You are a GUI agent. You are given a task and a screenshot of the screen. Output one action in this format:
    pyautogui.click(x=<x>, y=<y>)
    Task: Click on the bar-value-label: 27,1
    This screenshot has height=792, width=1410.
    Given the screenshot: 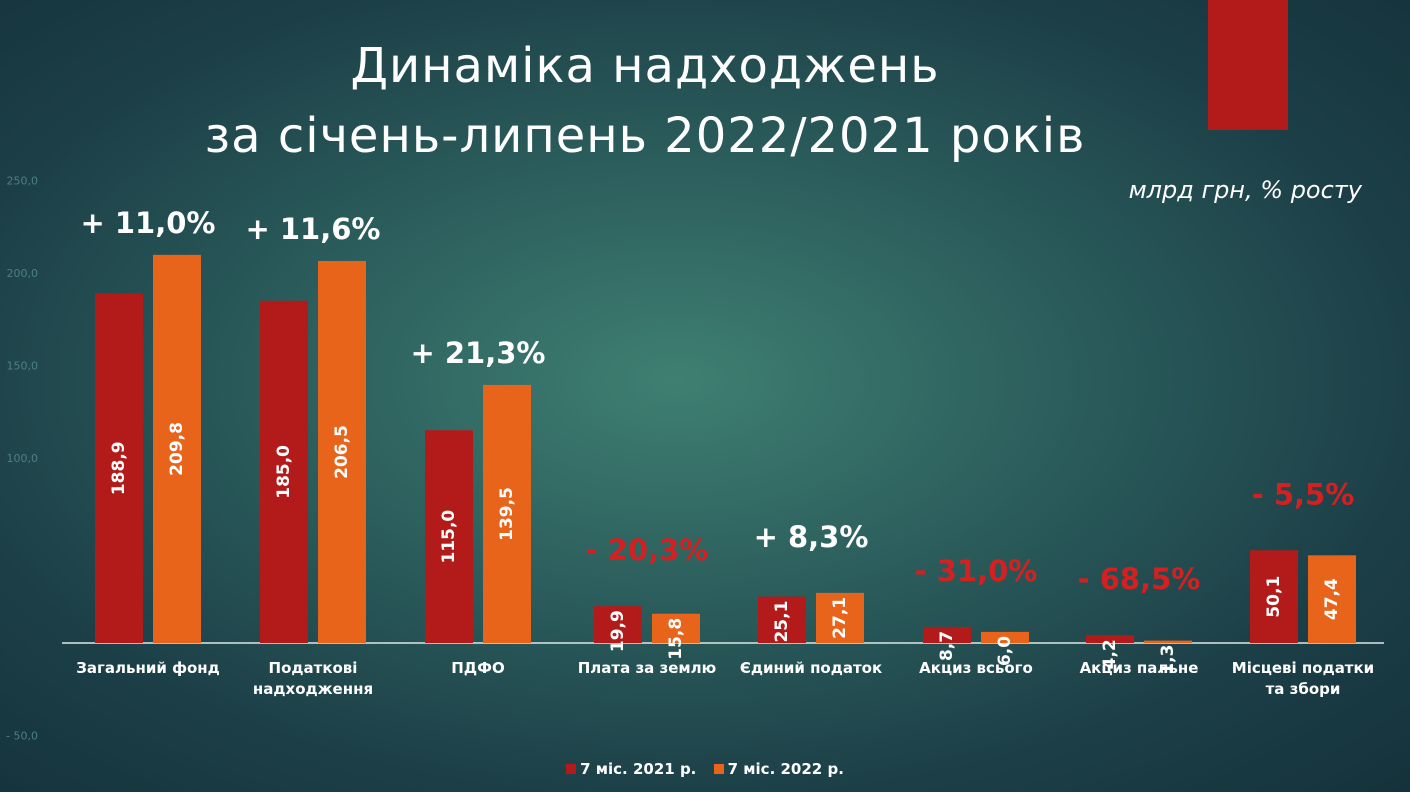 What is the action you would take?
    pyautogui.click(x=840, y=618)
    